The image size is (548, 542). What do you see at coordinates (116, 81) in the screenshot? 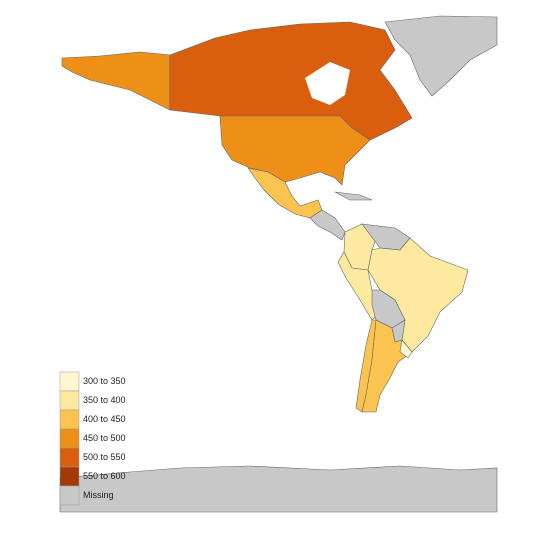
I see `alaska` at bounding box center [116, 81].